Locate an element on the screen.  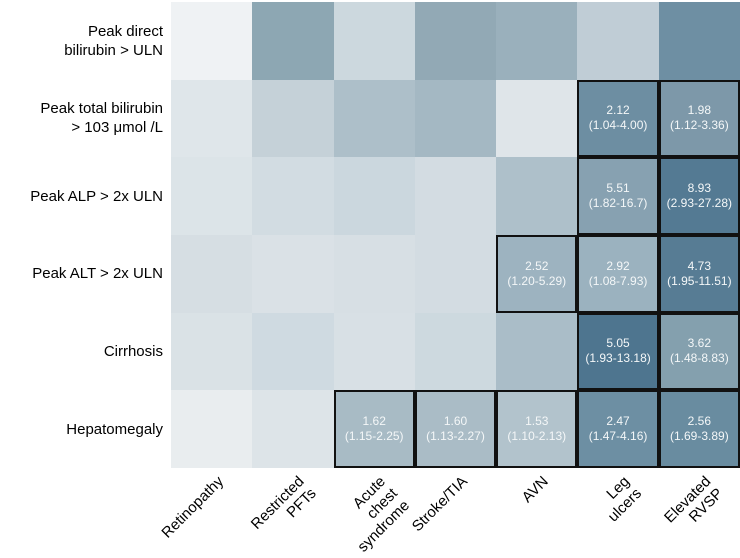
col-label-3: Acute chest syndrome is located at coordinates (382, 514).